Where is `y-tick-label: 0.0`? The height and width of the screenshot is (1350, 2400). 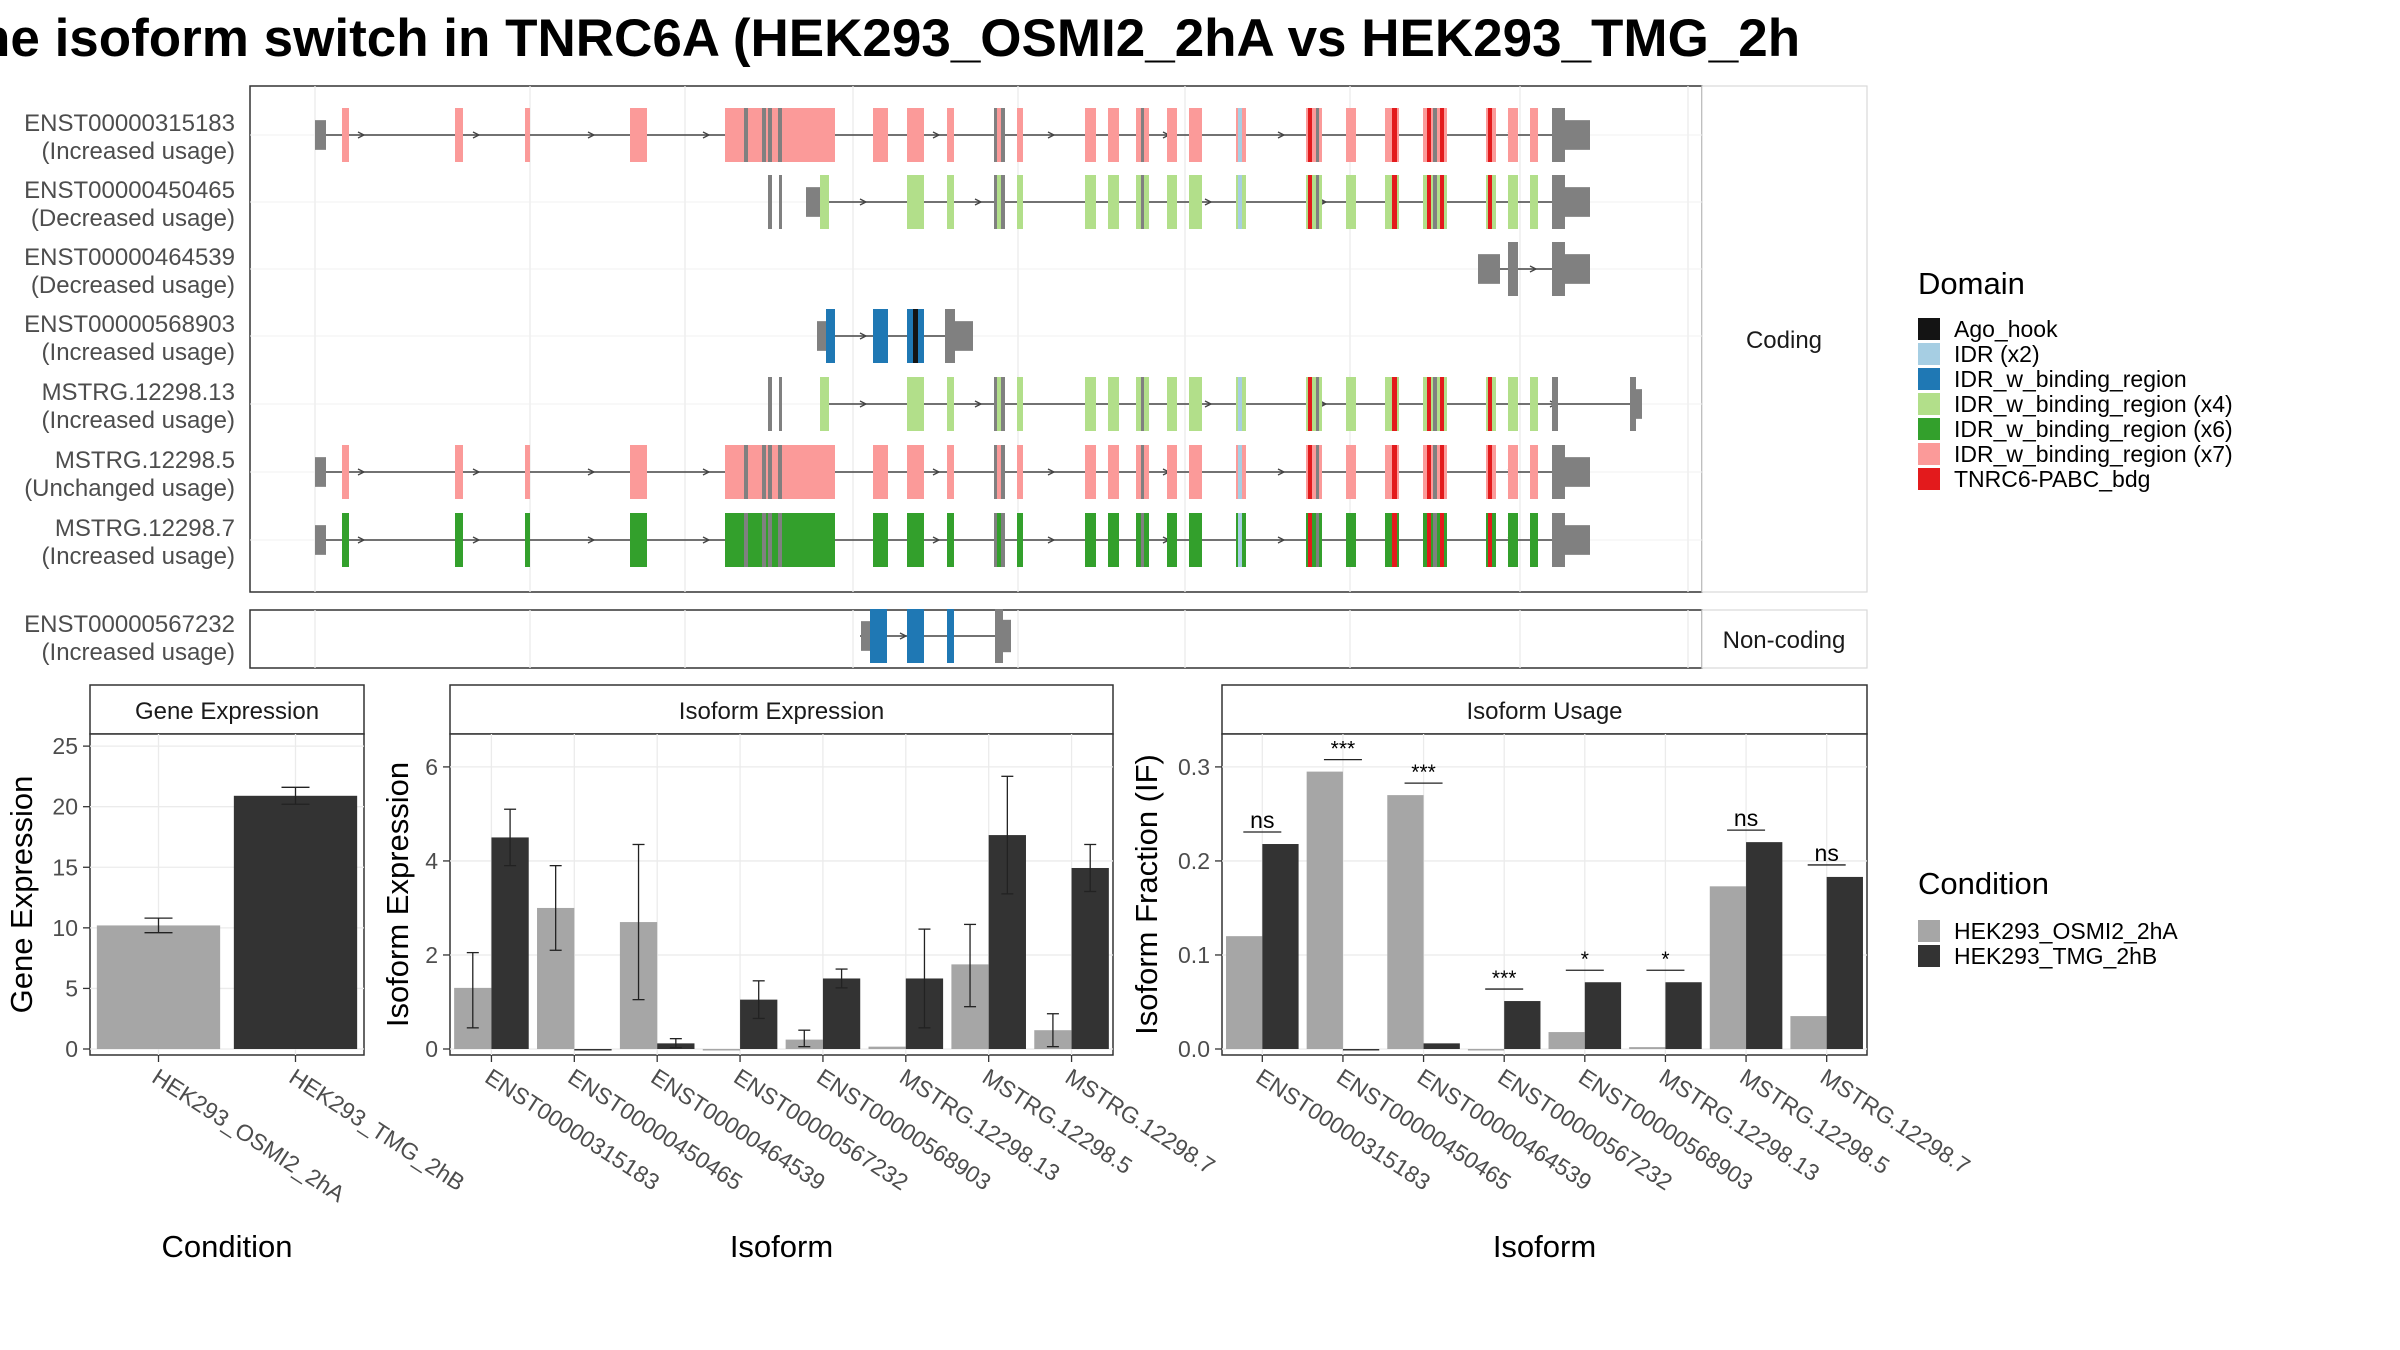
y-tick-label: 0.0 is located at coordinates (1194, 1049).